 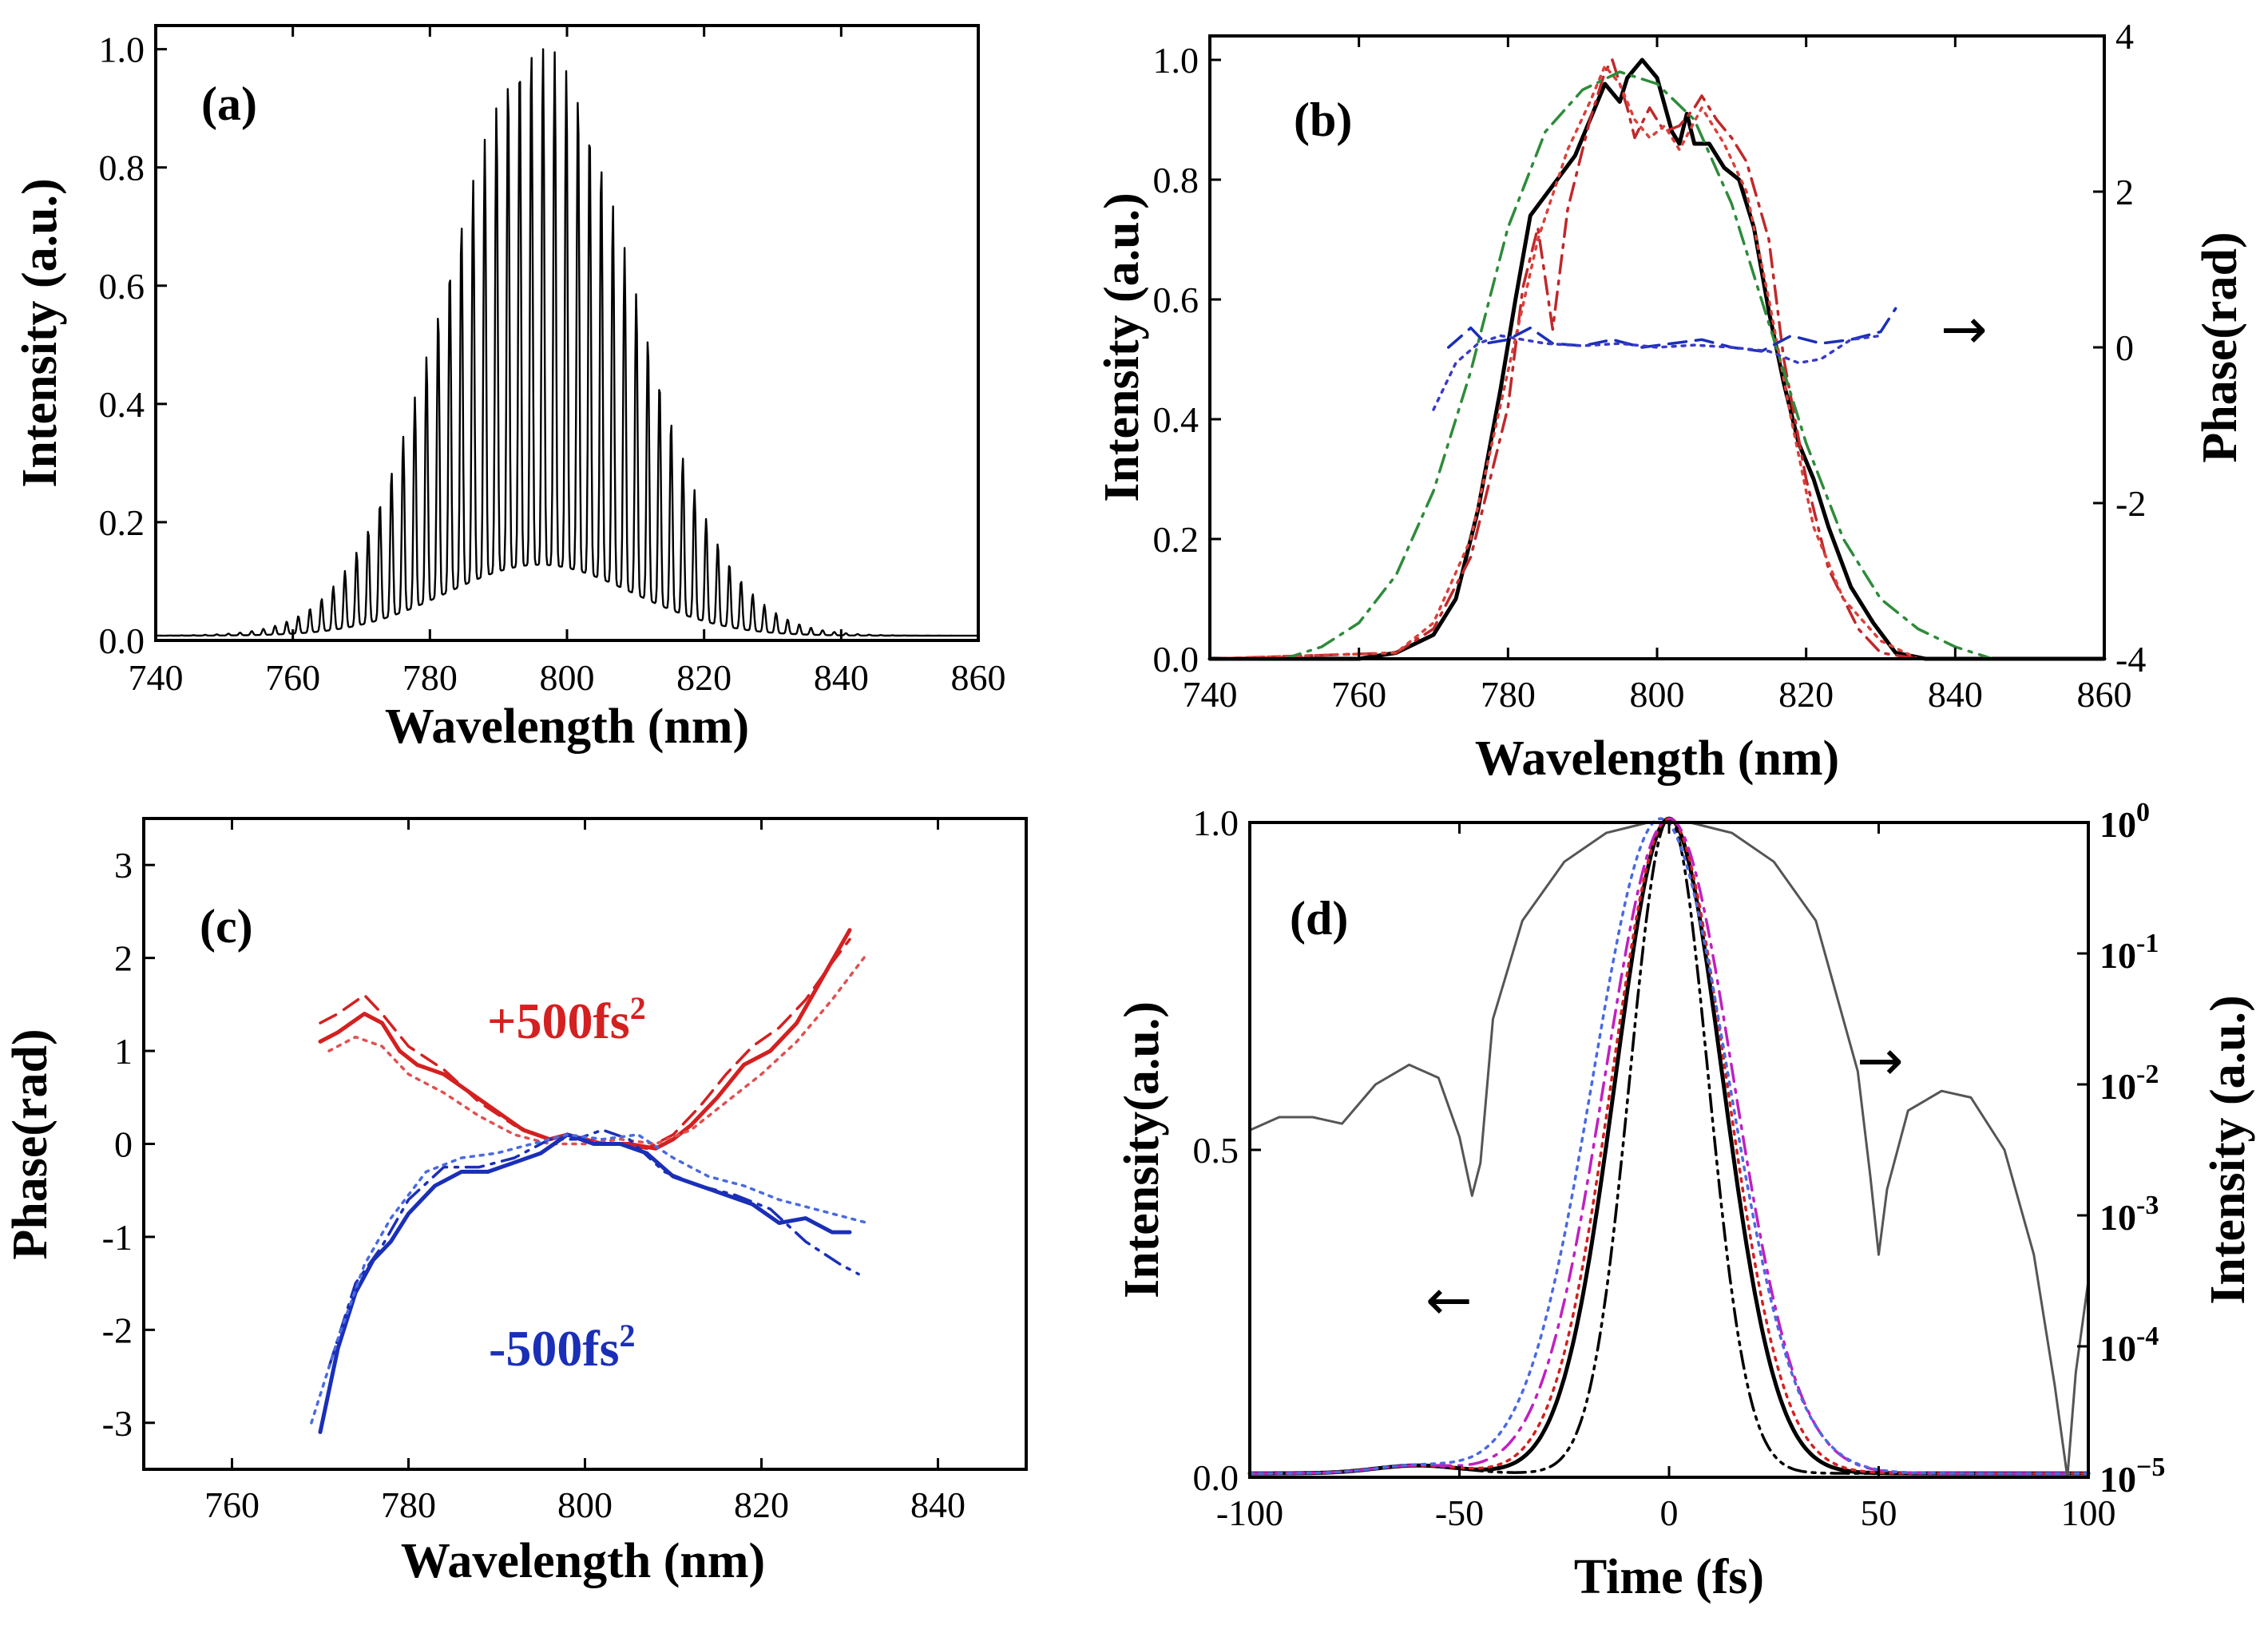 What do you see at coordinates (2129, 1215) in the screenshot?
I see `y-tick-label-right: 10⁻³` at bounding box center [2129, 1215].